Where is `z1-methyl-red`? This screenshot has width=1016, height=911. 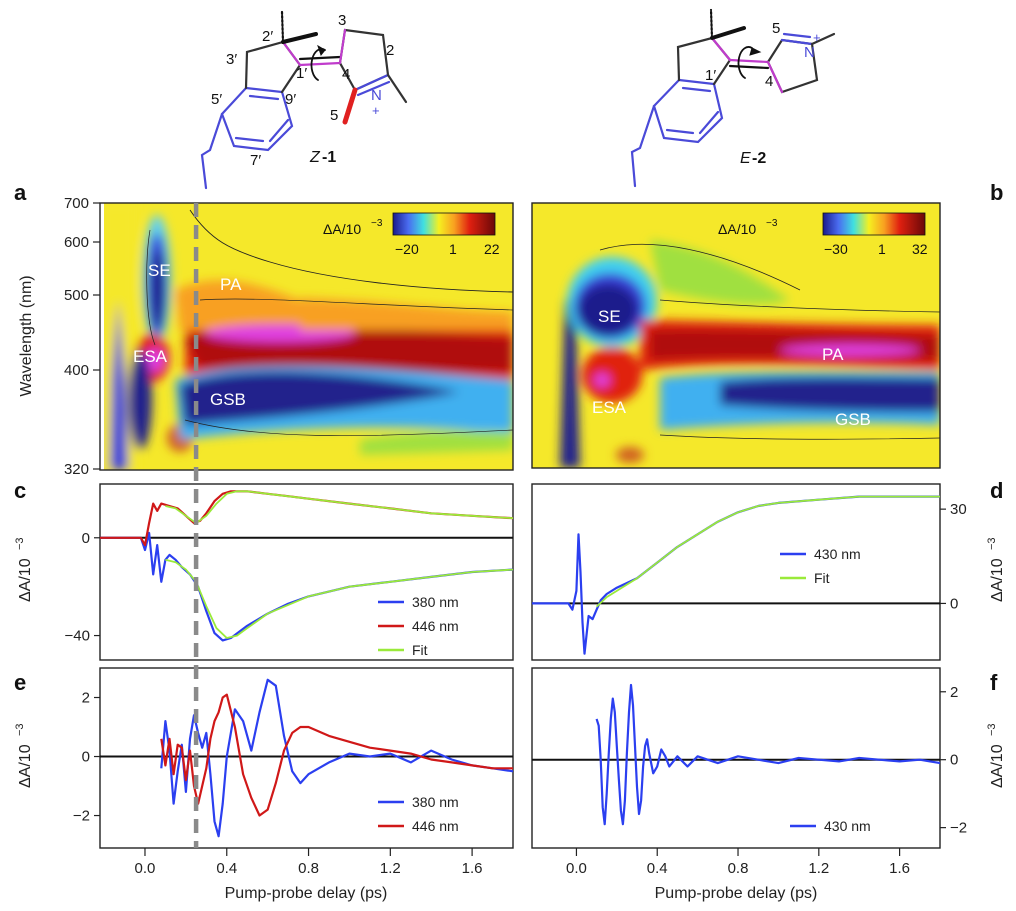 z1-methyl-red is located at coordinates (350, 106).